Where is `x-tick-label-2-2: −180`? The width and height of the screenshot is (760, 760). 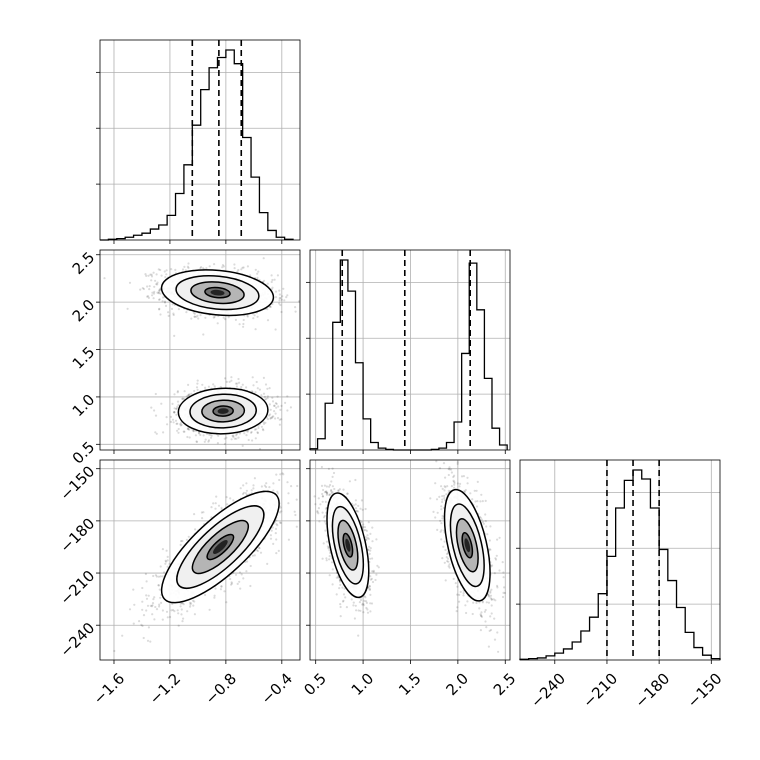
x-tick-label-2-2: −180 is located at coordinates (653, 691).